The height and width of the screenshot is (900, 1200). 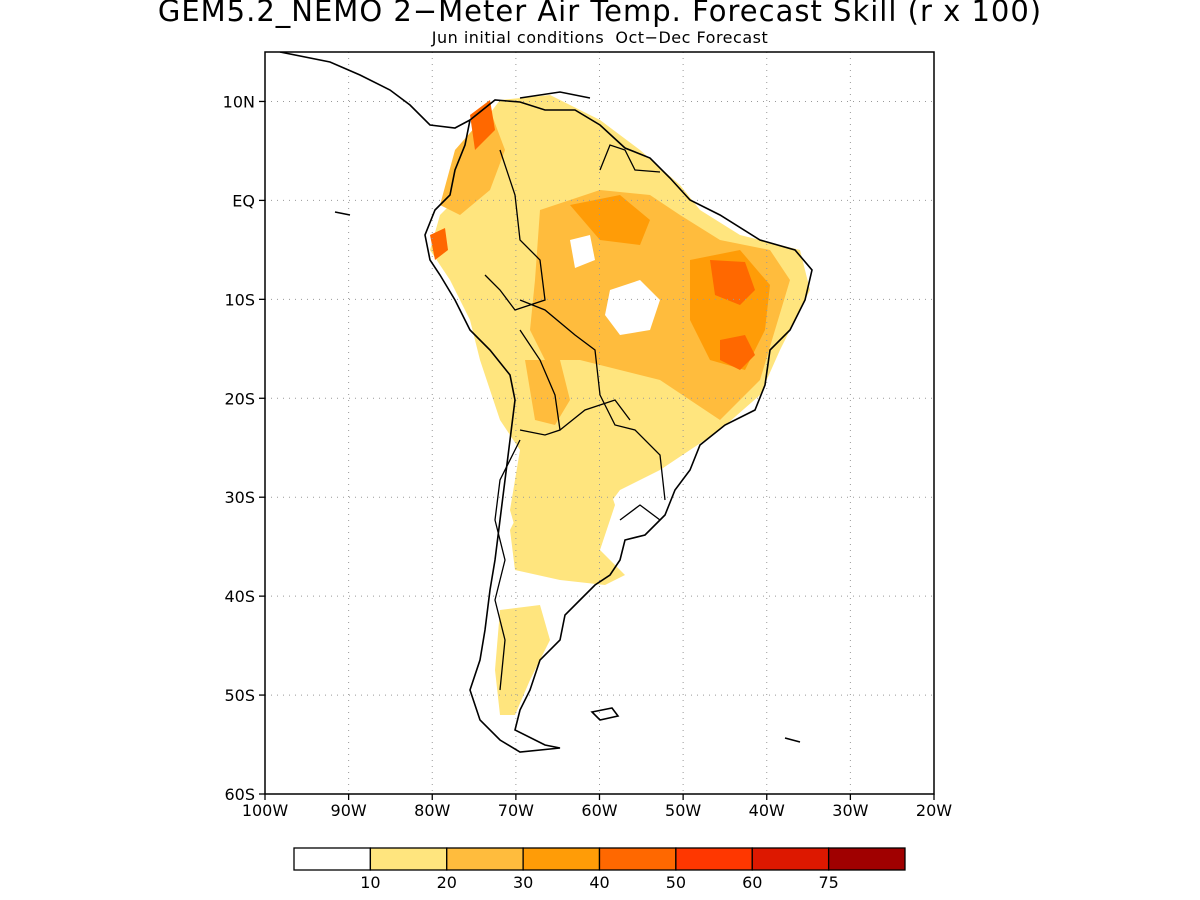 What do you see at coordinates (555, 95) in the screenshot?
I see `caribbean-coastline` at bounding box center [555, 95].